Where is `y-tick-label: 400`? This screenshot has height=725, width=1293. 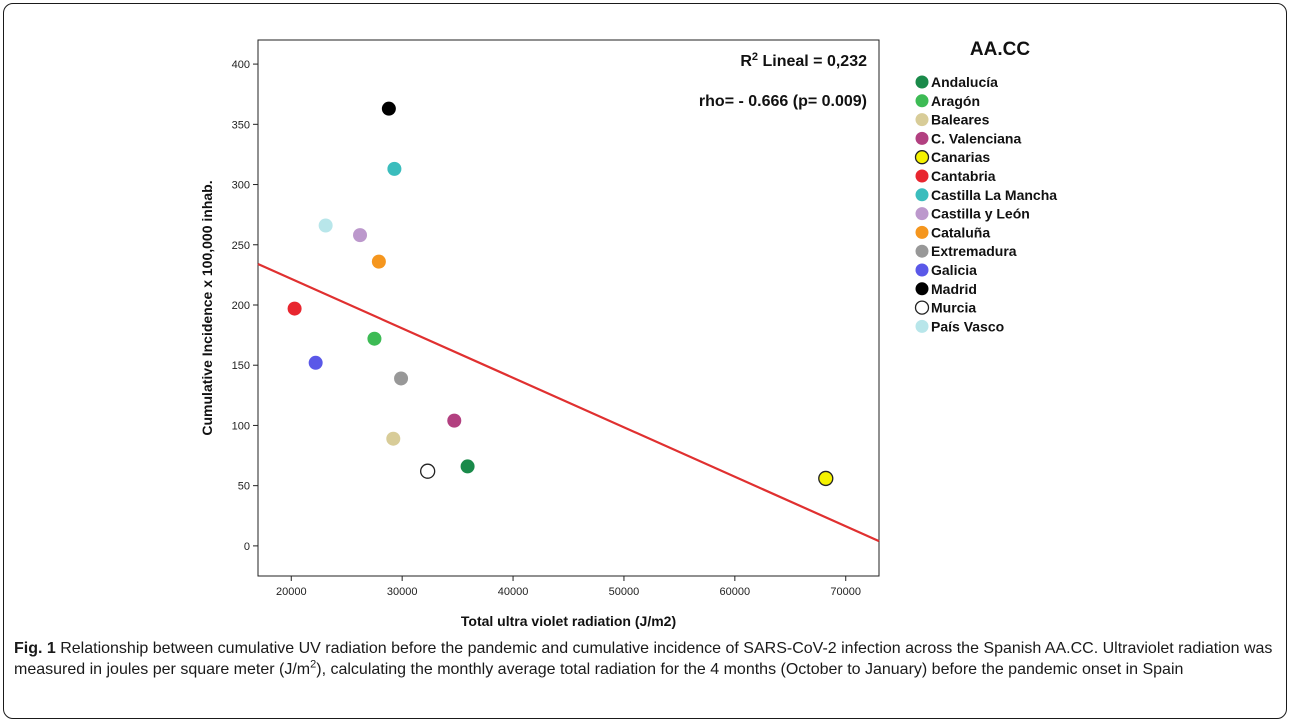 y-tick-label: 400 is located at coordinates (241, 65).